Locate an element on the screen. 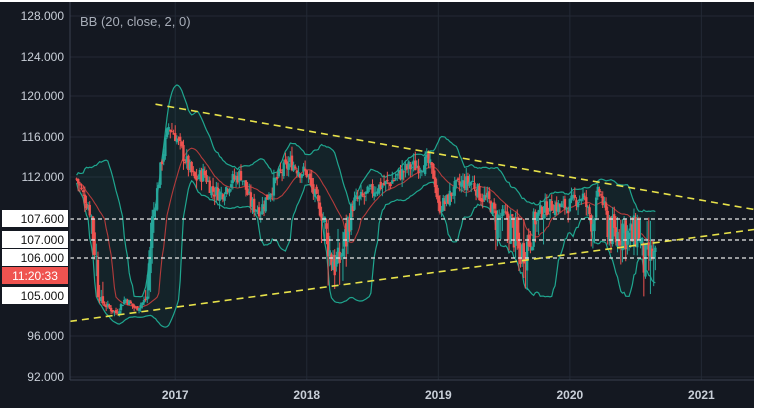 This screenshot has width=760, height=410. y-tick-label: 92.000 is located at coordinates (45, 377).